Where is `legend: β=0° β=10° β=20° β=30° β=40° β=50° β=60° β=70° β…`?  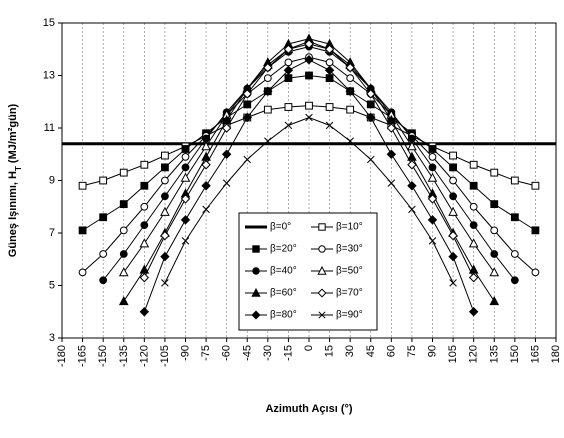 legend: β=0° β=10° β=20° β=30° β=40° β=50° β=60° β=70° β… is located at coordinates (308, 271).